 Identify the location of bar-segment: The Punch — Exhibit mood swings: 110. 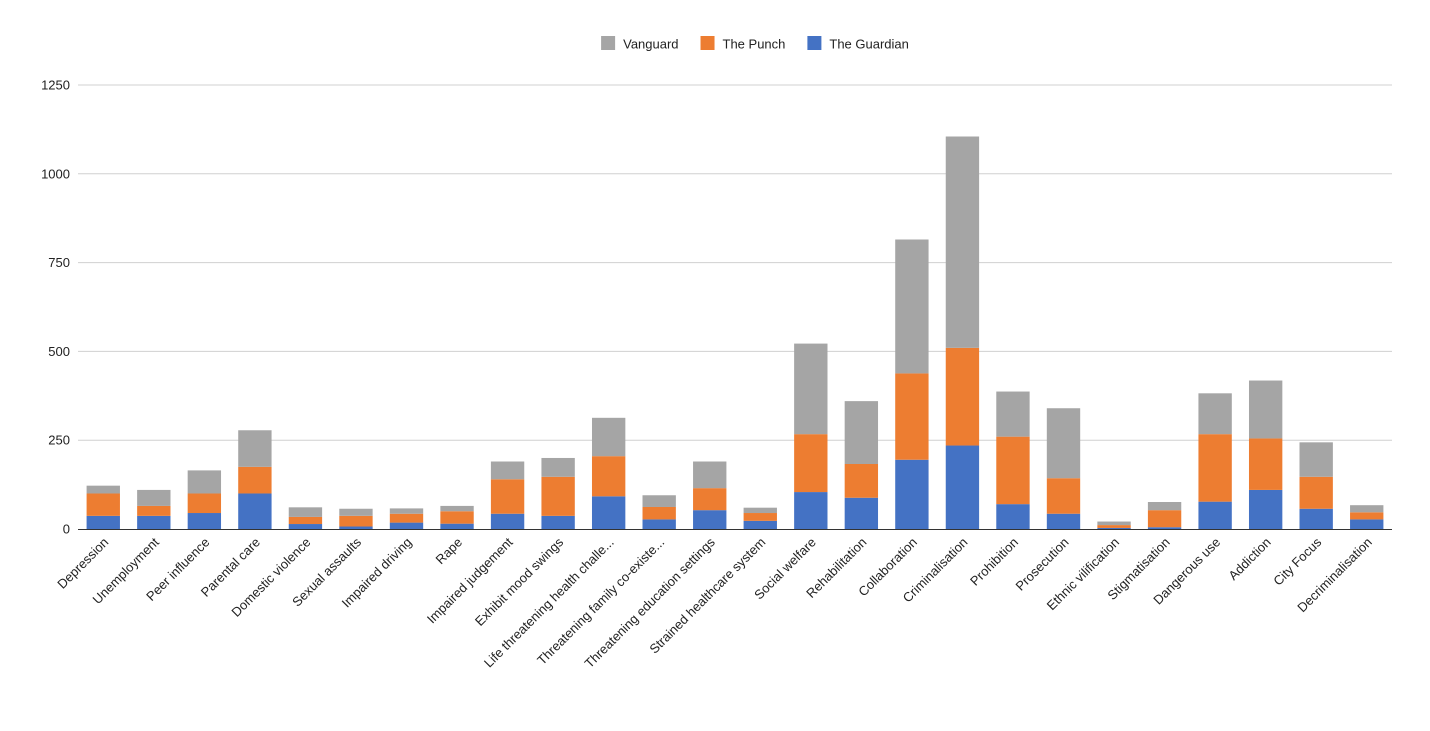
(558, 496).